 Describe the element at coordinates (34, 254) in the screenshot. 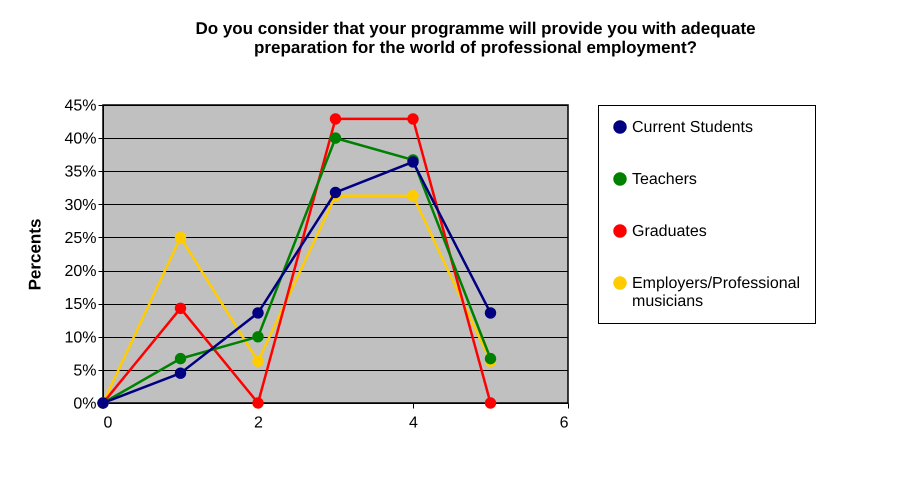

I see `y-axis-title: Percents` at that location.